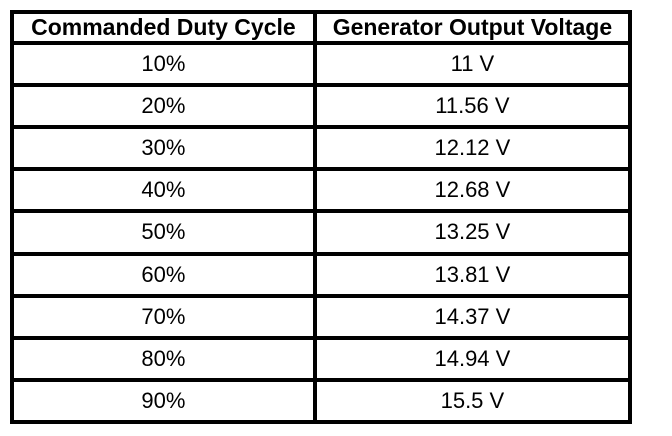 The image size is (672, 436). Describe the element at coordinates (163, 316) in the screenshot. I see `duty-cycle-cell: 70%` at that location.